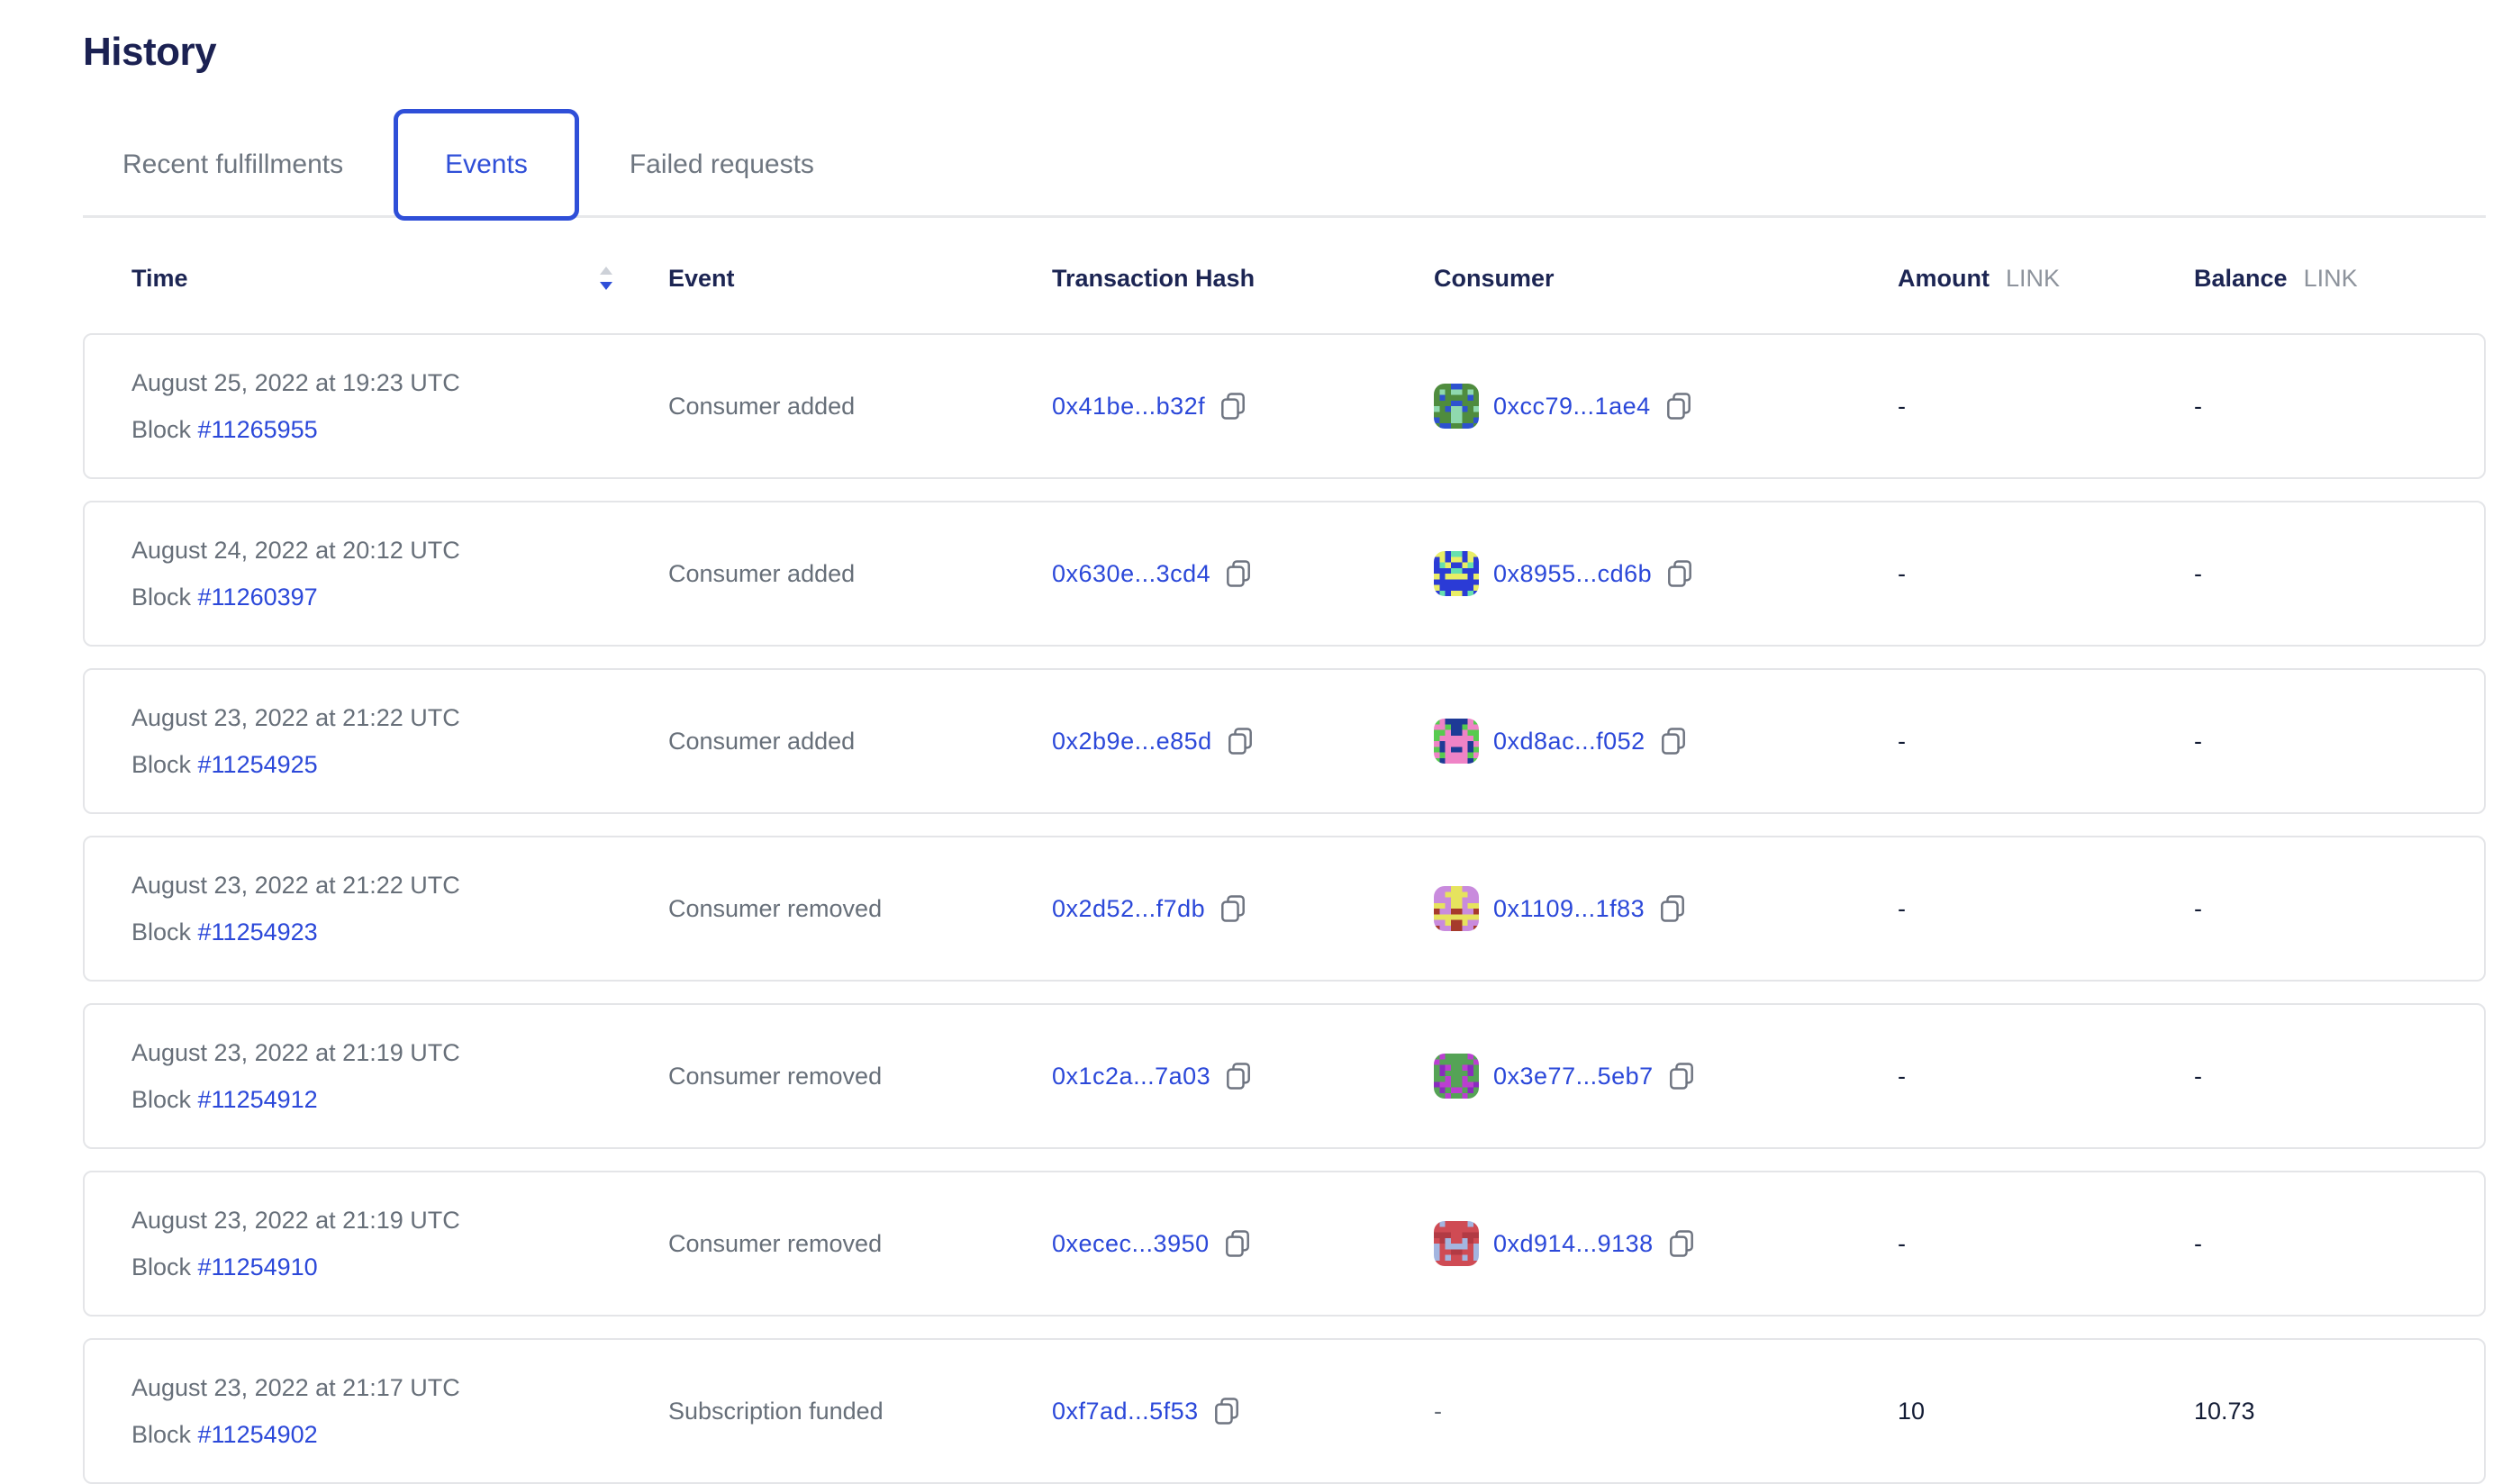 Image resolution: width=2502 pixels, height=1484 pixels. What do you see at coordinates (1666, 1077) in the screenshot?
I see `consumer-cell: 0x3e77...5eb7` at bounding box center [1666, 1077].